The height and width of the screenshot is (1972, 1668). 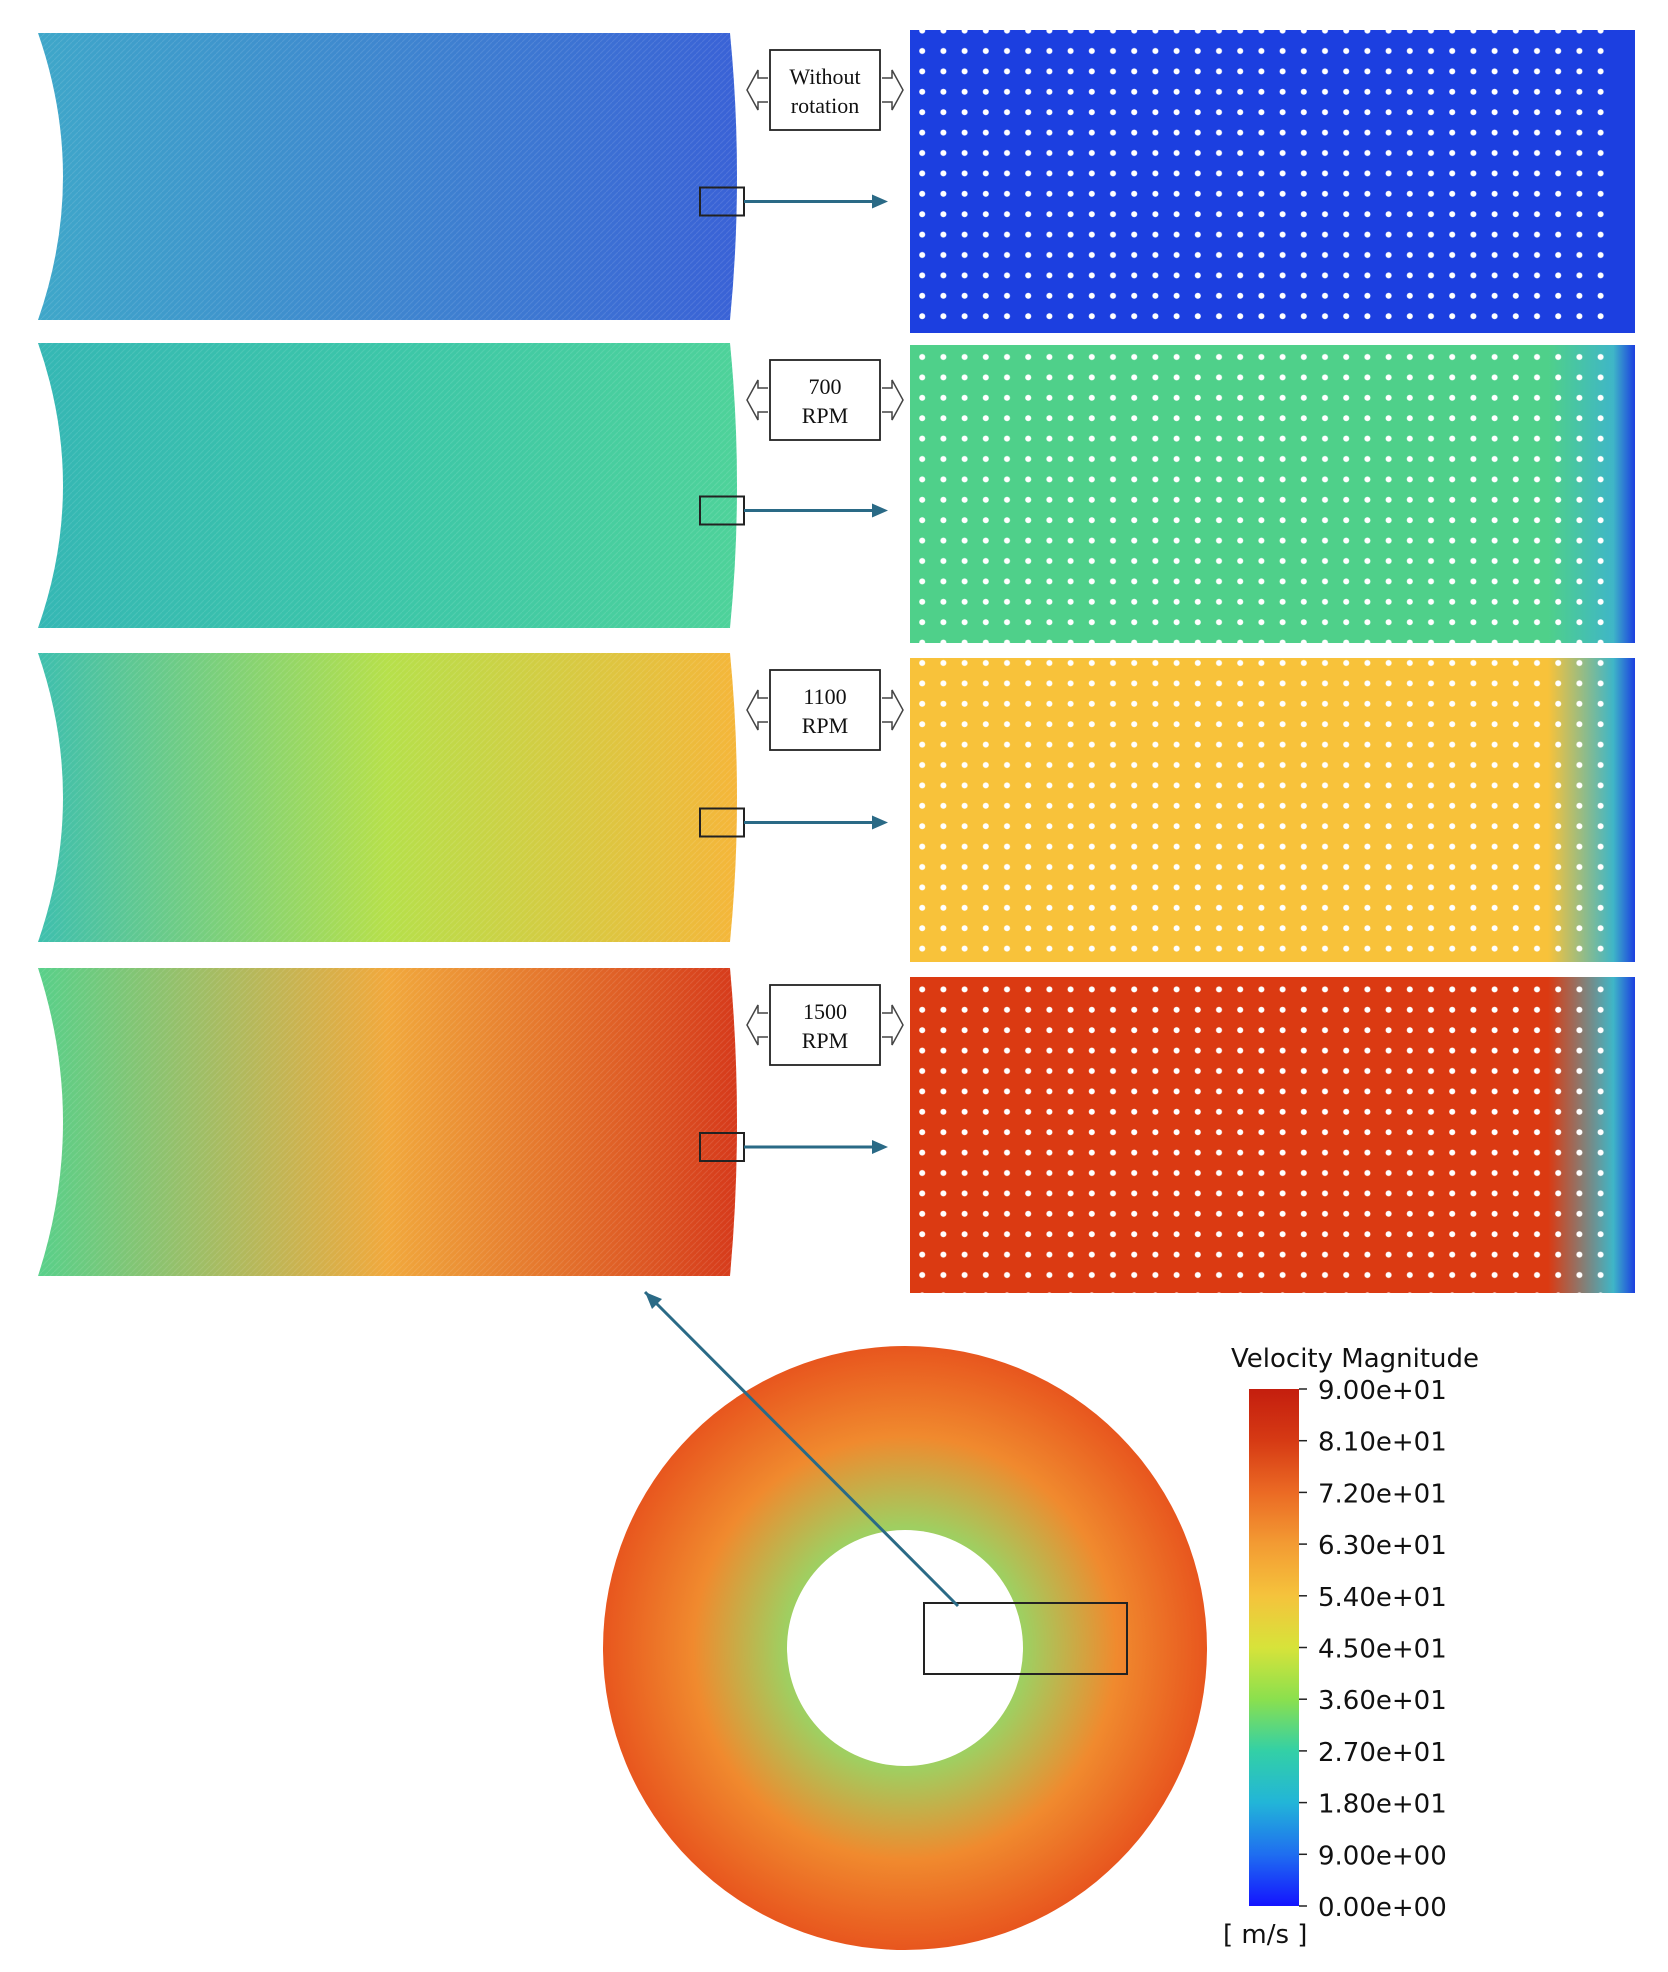 What do you see at coordinates (1382, 1443) in the screenshot?
I see `legend-tick-label: 8.10e+01` at bounding box center [1382, 1443].